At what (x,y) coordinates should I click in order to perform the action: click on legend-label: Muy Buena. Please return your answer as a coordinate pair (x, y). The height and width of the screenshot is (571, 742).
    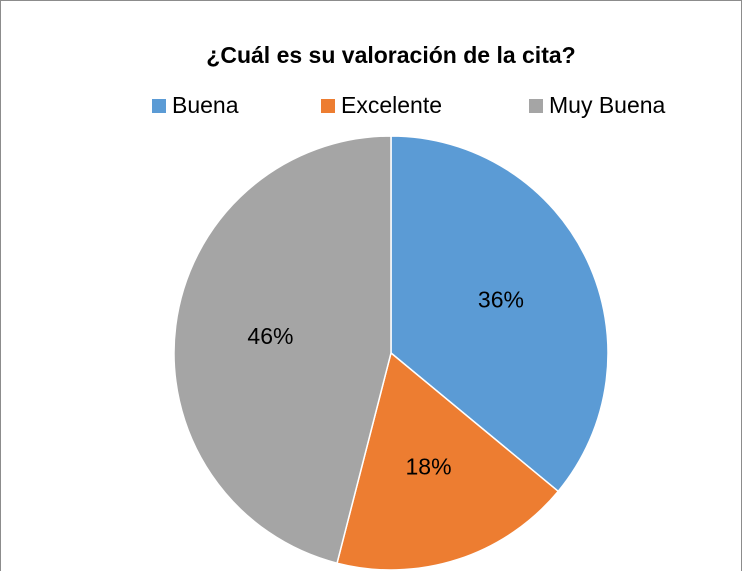
    Looking at the image, I should click on (607, 105).